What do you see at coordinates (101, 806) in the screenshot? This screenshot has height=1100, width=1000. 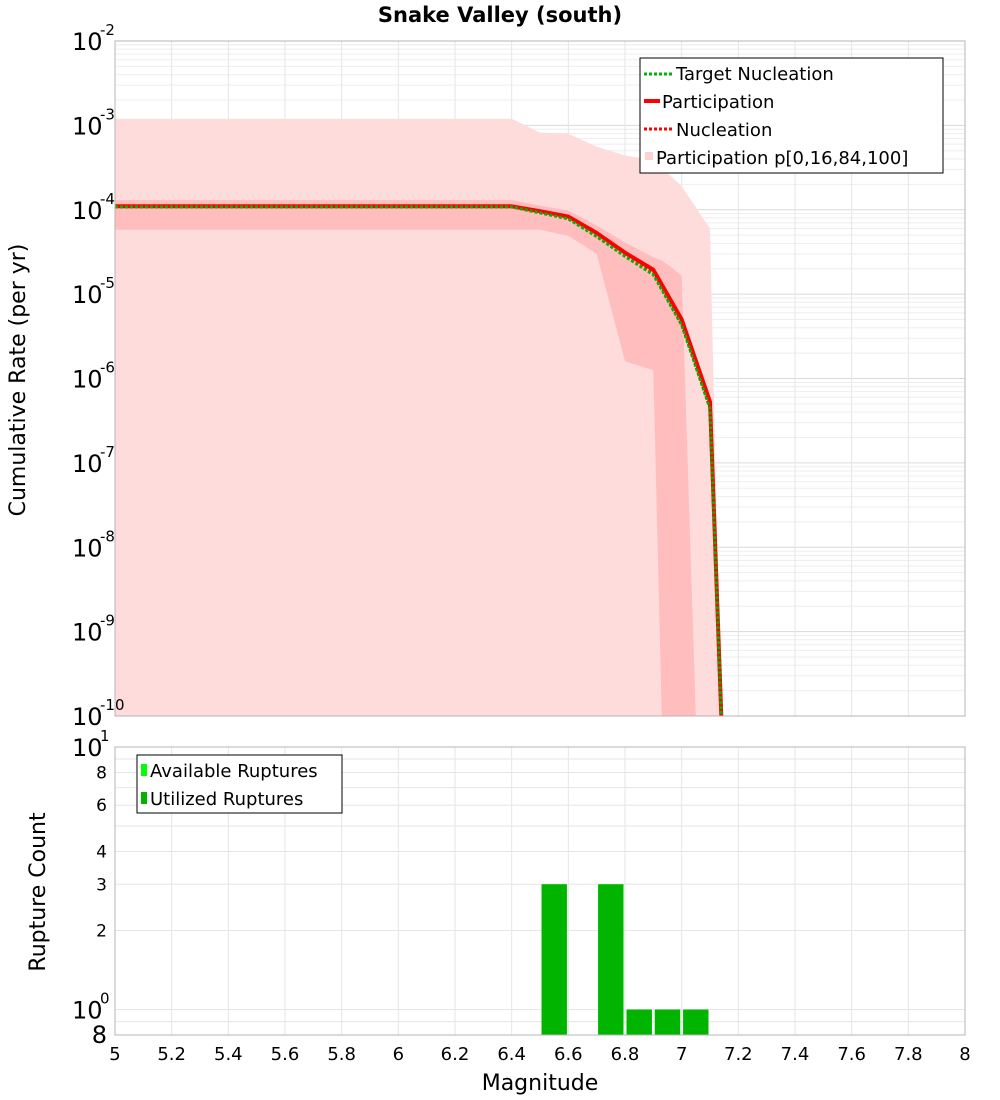 I see `y-tick-label: 6` at bounding box center [101, 806].